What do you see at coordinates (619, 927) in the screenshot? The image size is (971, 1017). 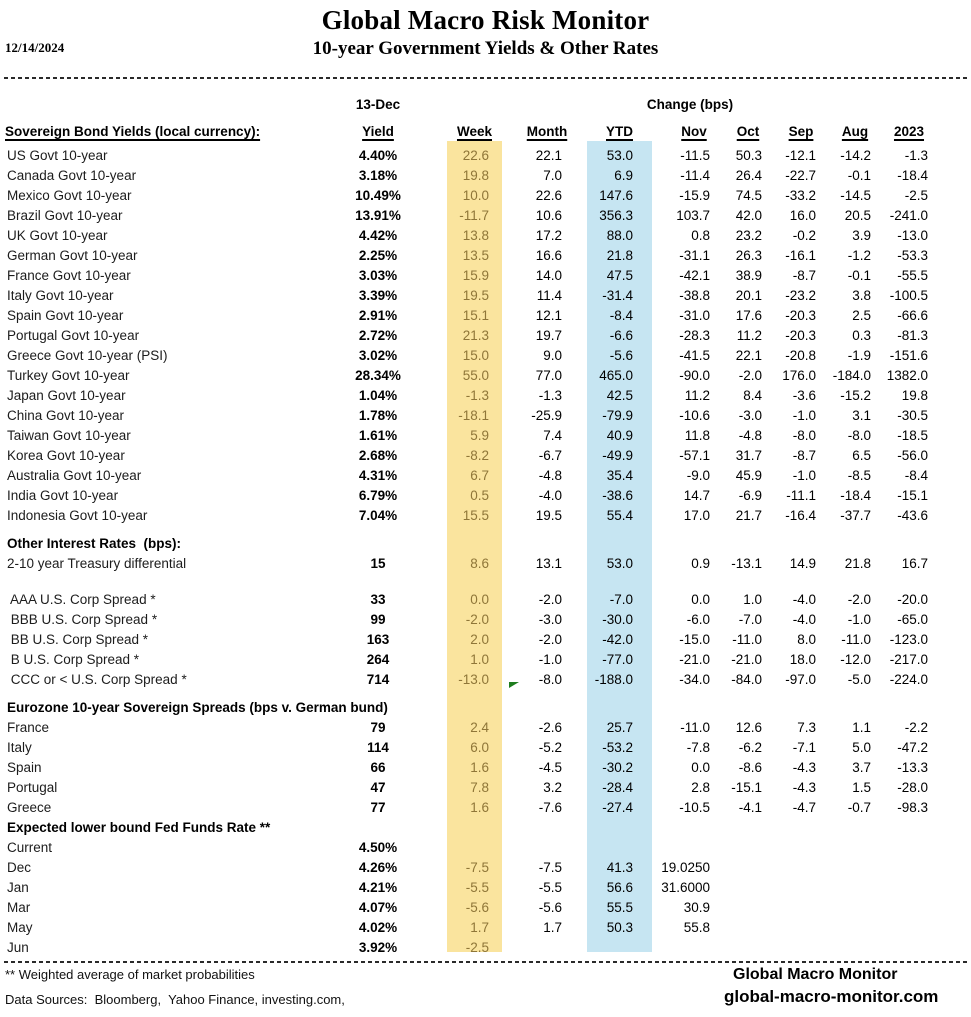 I see `cell-ytd: 50.3` at bounding box center [619, 927].